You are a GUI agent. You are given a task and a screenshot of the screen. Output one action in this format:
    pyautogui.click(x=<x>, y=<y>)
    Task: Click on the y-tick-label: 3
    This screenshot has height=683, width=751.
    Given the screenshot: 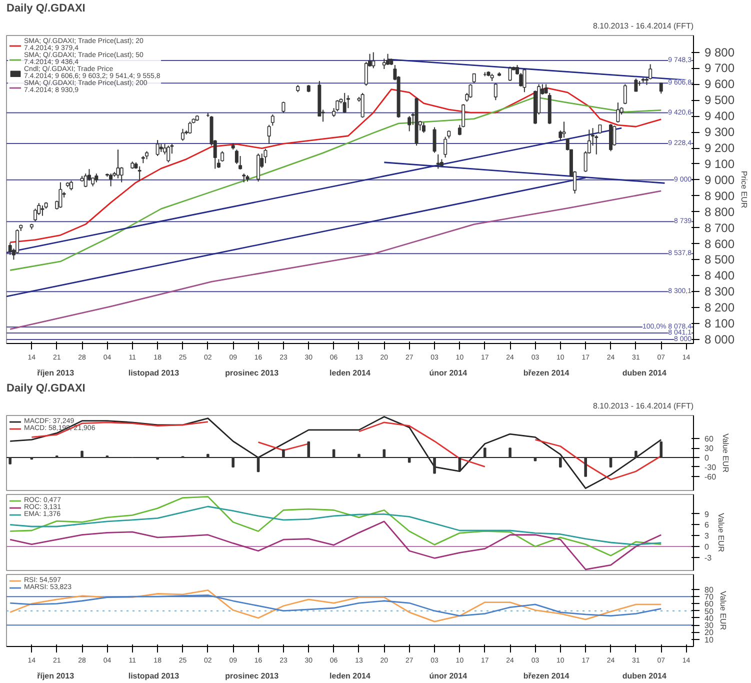 What is the action you would take?
    pyautogui.click(x=707, y=536)
    